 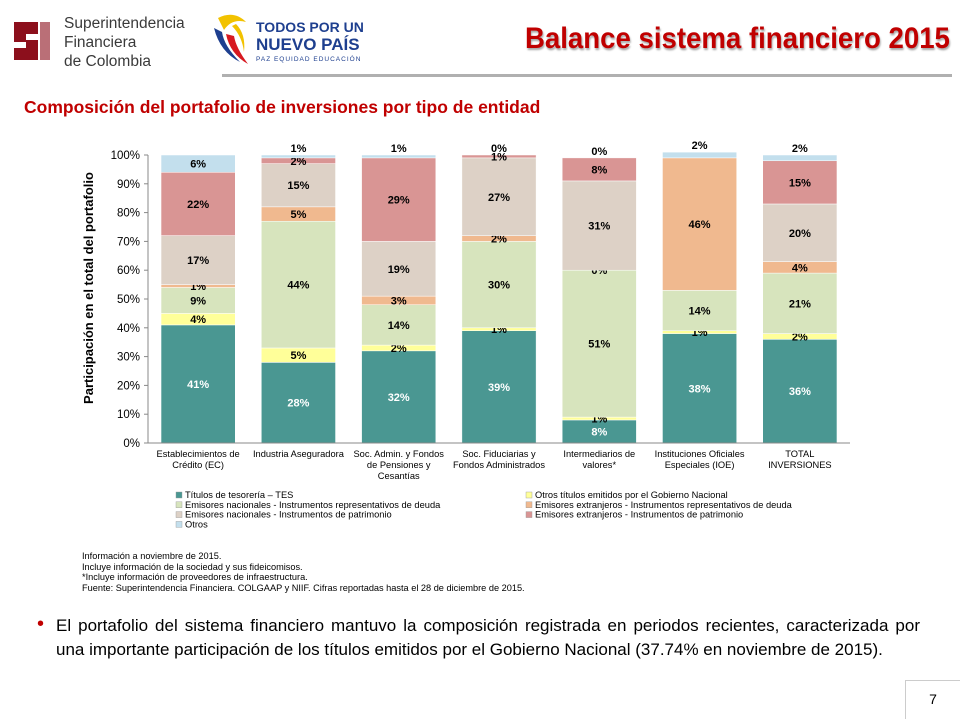 What do you see at coordinates (128, 329) in the screenshot?
I see `y-tick-label: 40%` at bounding box center [128, 329].